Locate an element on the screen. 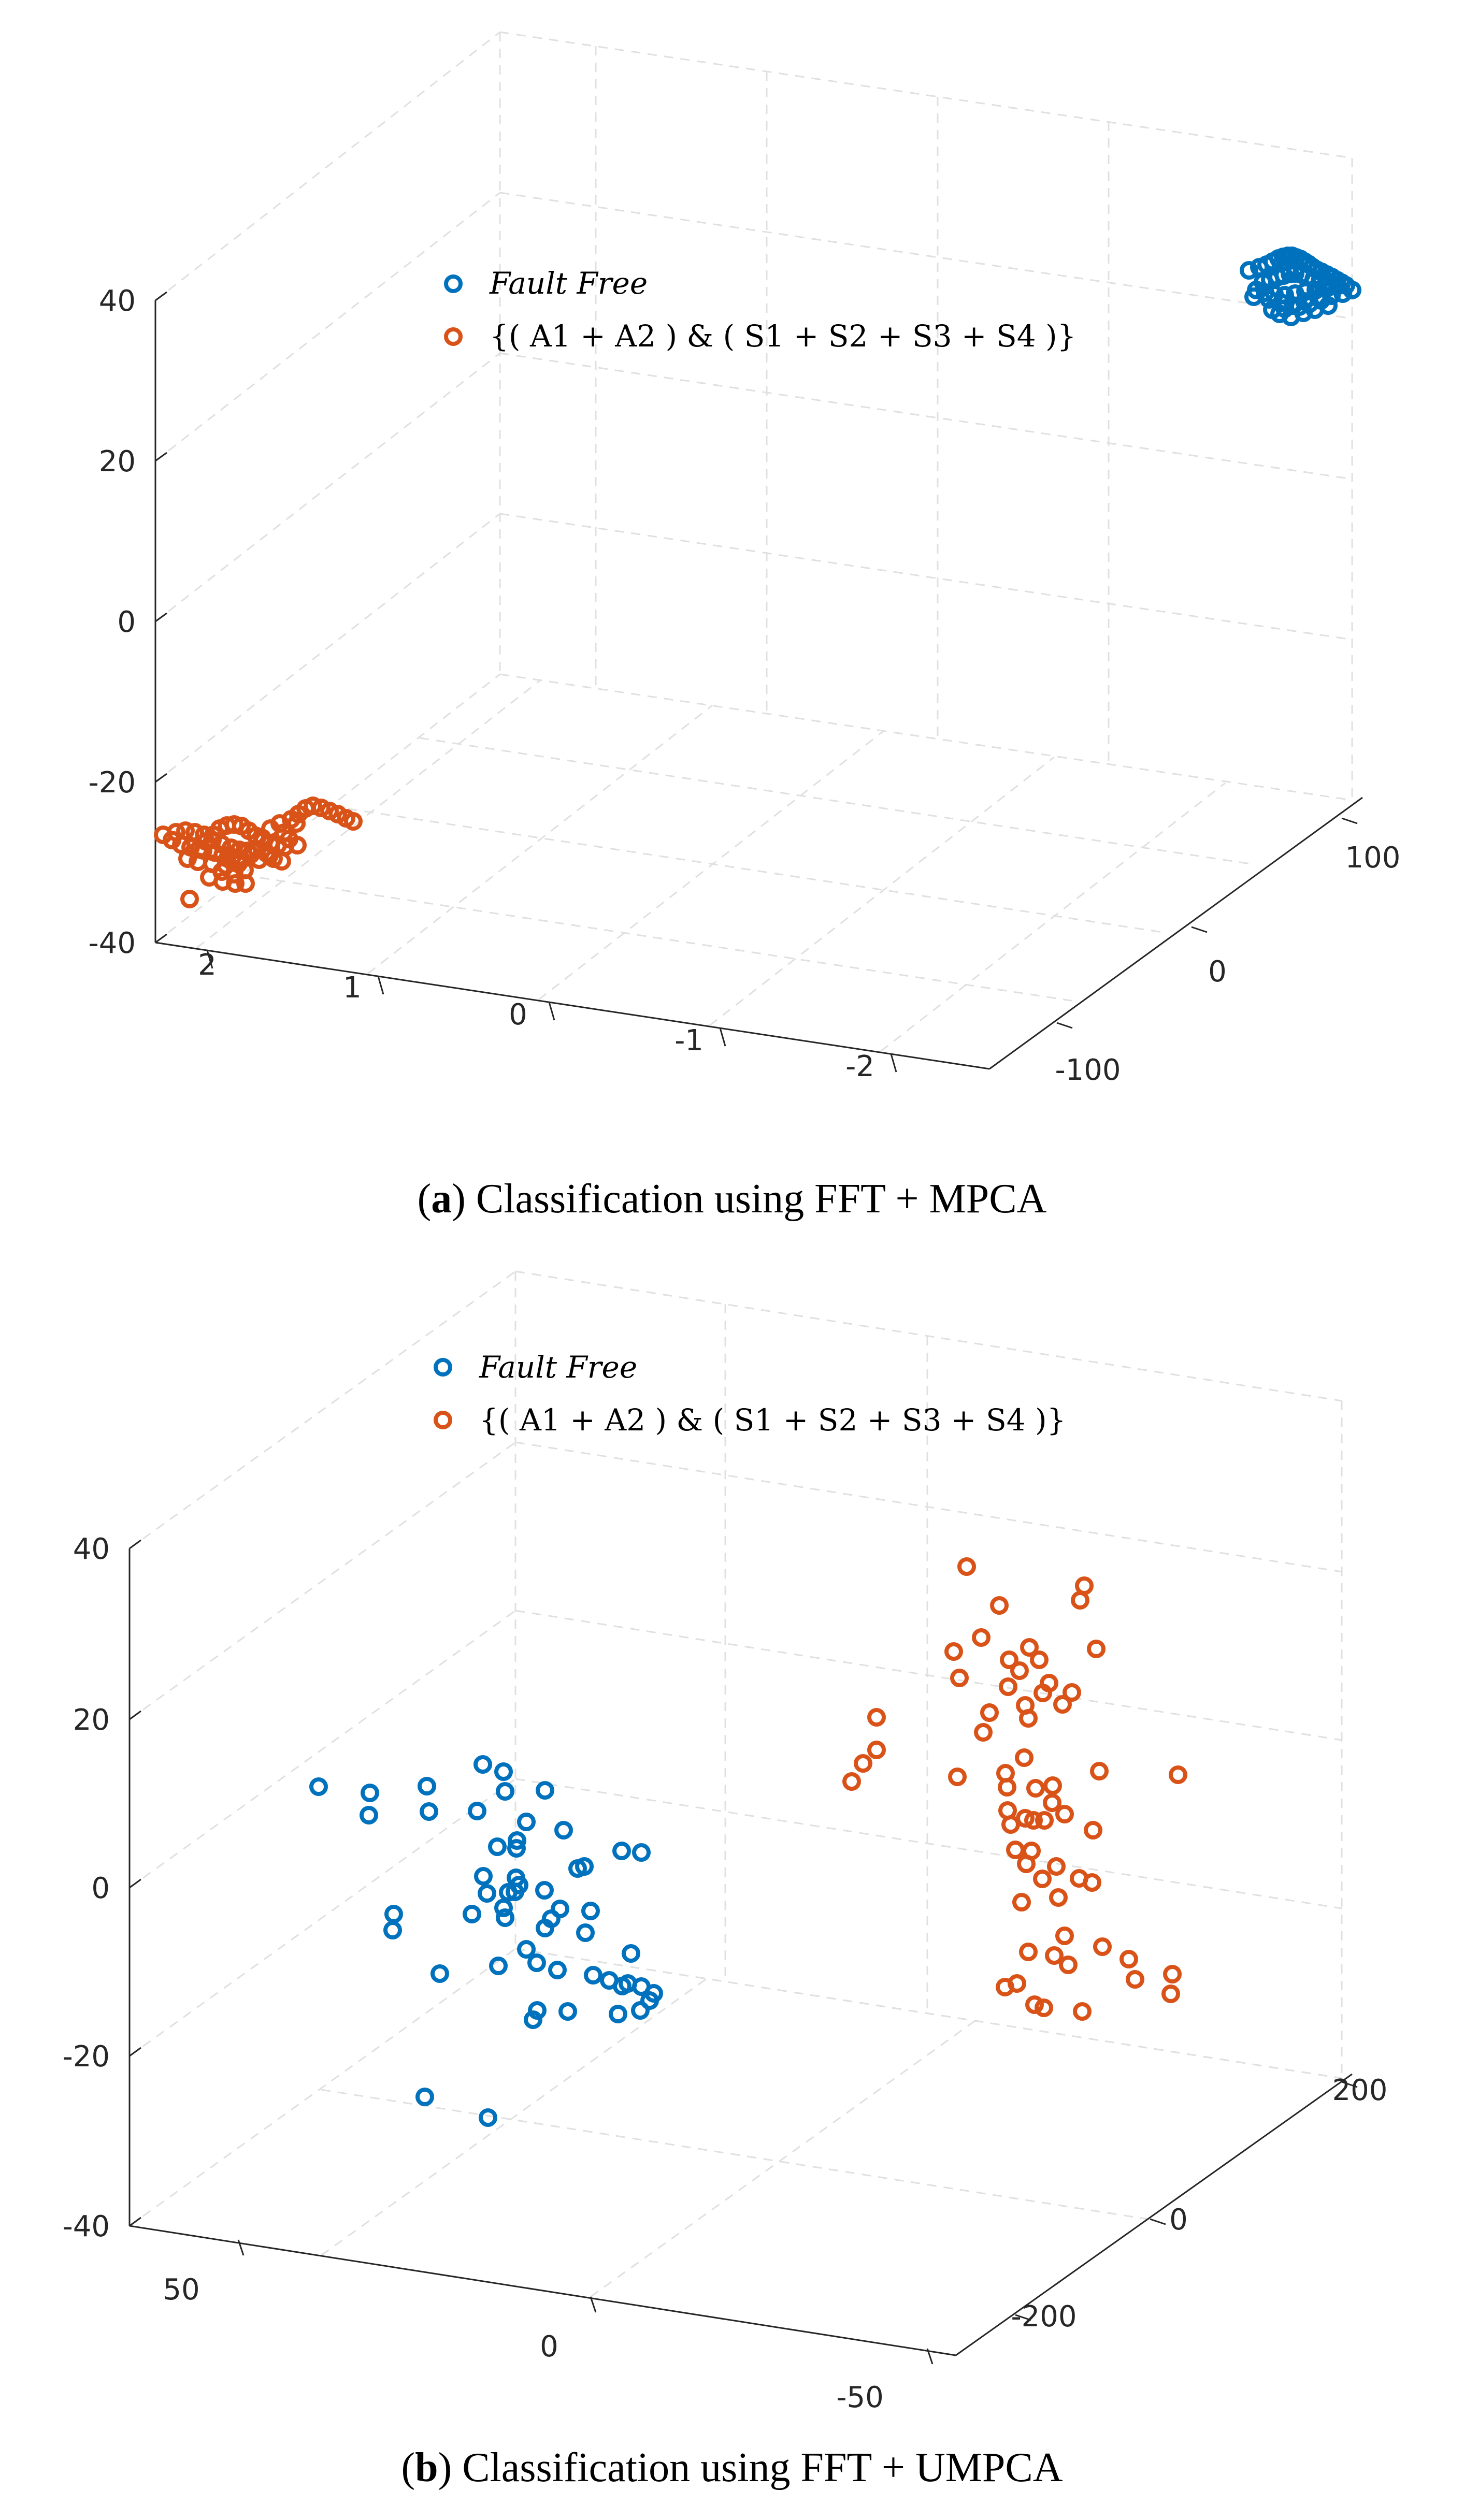  z-tick-label: -20 is located at coordinates (112, 783).